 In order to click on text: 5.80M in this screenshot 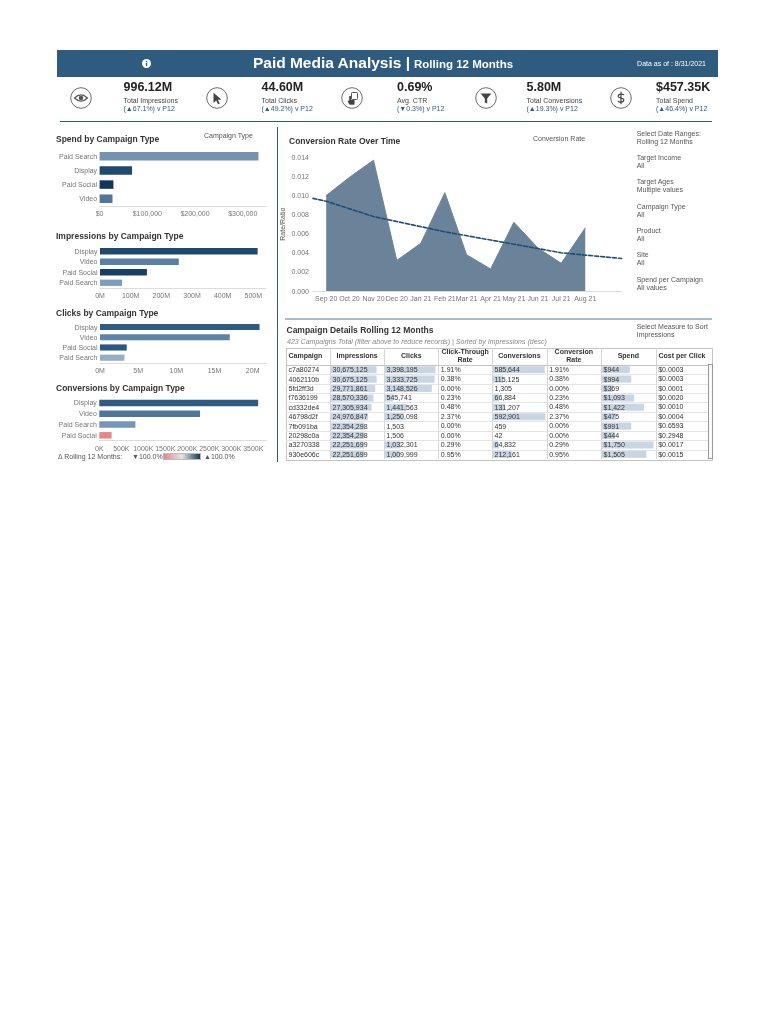, I will do `click(544, 87)`.